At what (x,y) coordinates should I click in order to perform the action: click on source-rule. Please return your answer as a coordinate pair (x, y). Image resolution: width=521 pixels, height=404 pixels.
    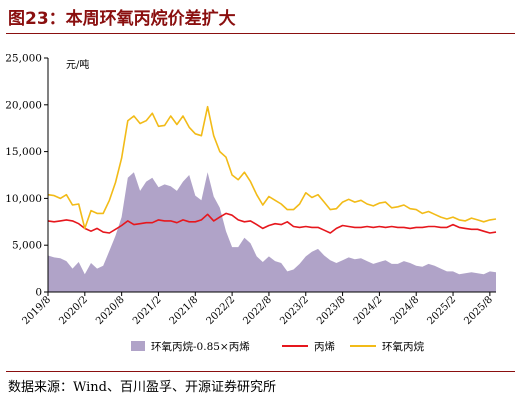
    Looking at the image, I should click on (260, 371).